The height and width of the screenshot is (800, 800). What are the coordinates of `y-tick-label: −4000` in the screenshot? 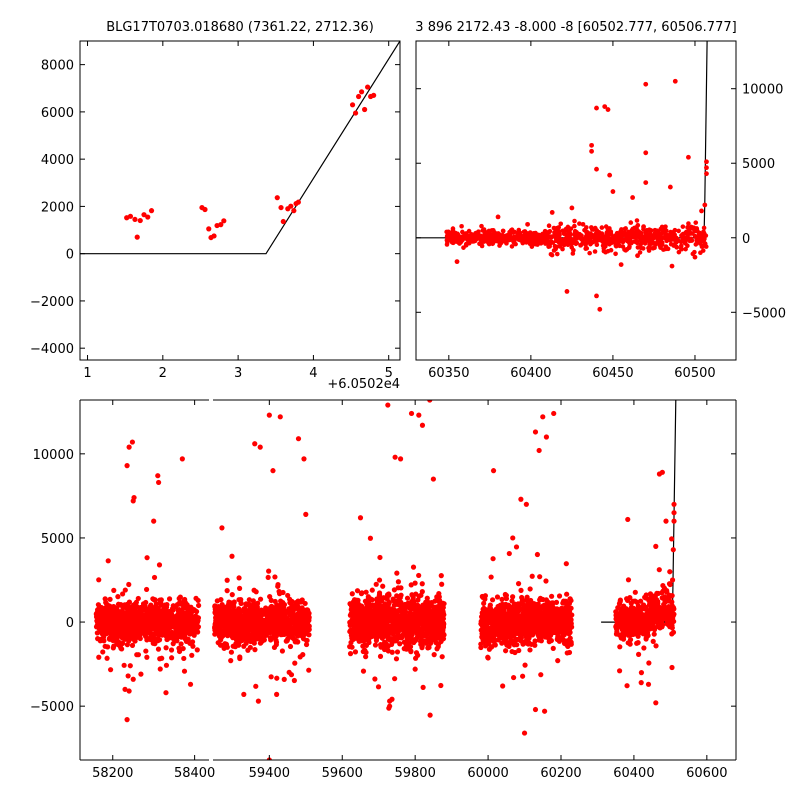 It's located at (52, 349).